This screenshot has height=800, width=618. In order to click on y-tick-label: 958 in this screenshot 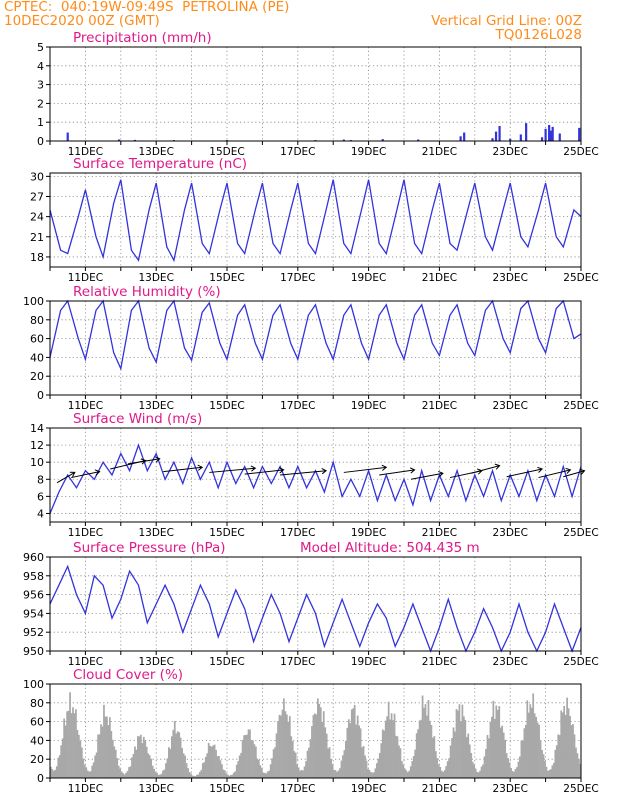, I will do `click(33, 576)`.